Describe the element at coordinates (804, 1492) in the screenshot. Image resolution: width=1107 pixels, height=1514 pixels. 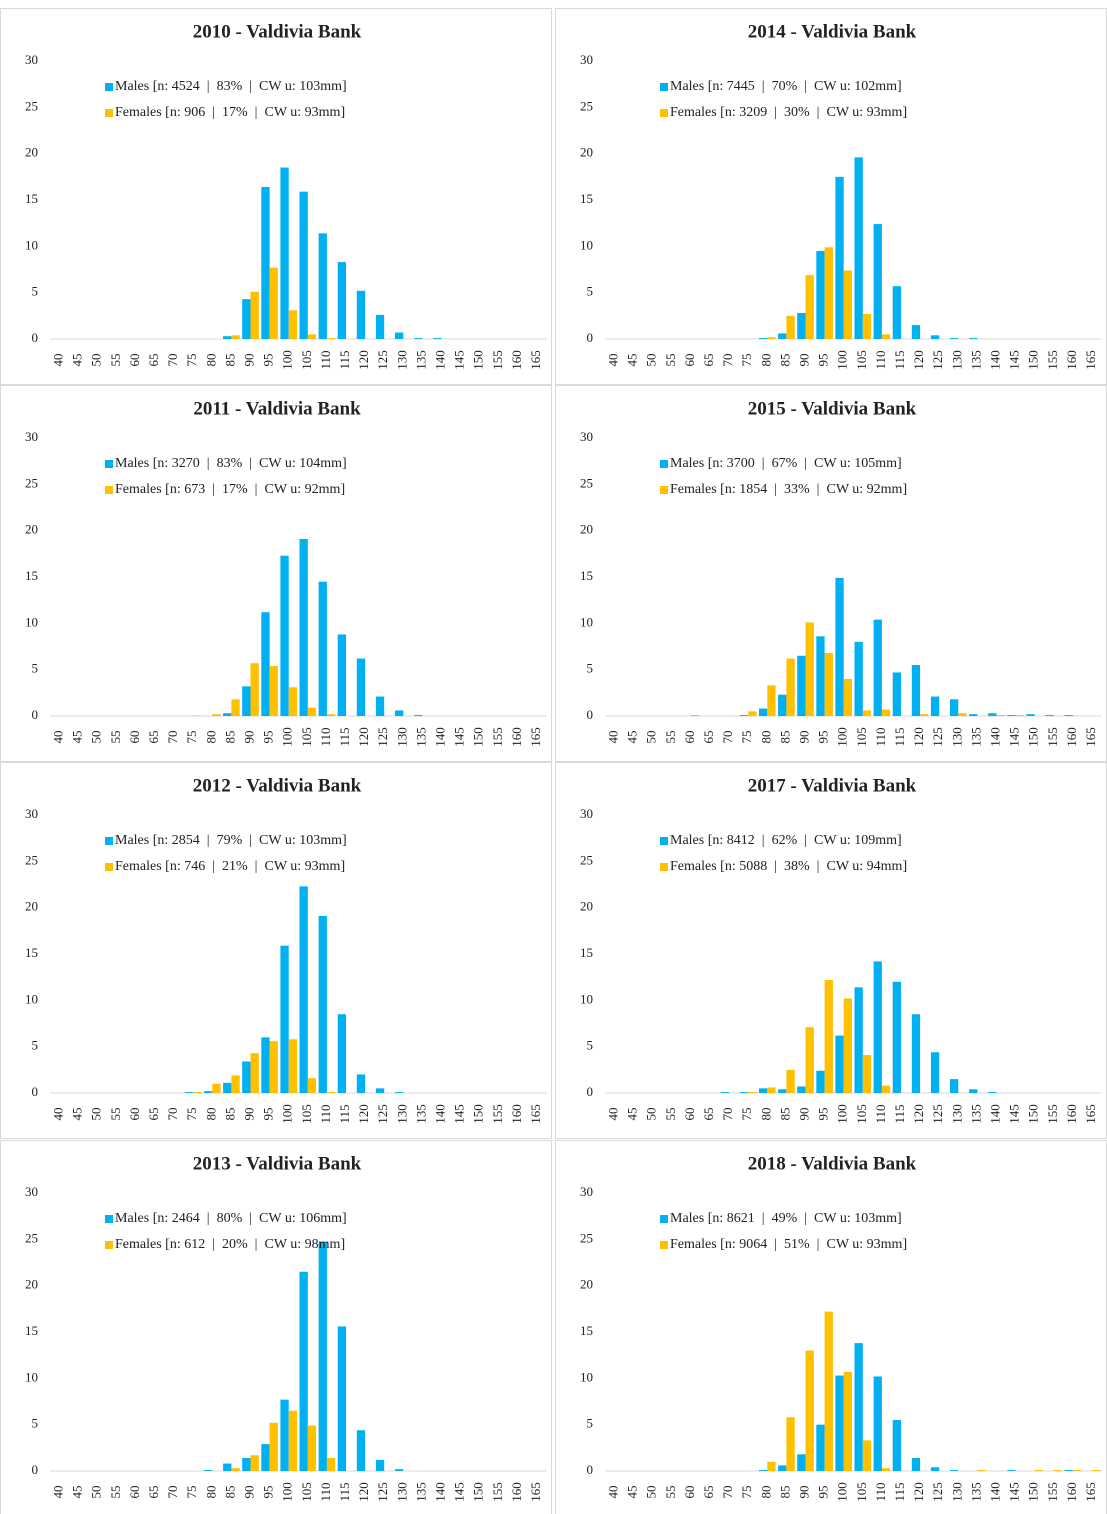
I see `x-tick-label: 90` at that location.